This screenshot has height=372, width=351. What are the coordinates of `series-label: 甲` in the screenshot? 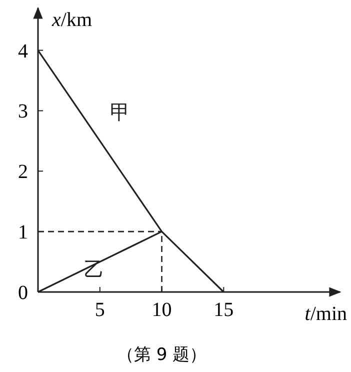 It's located at (120, 113).